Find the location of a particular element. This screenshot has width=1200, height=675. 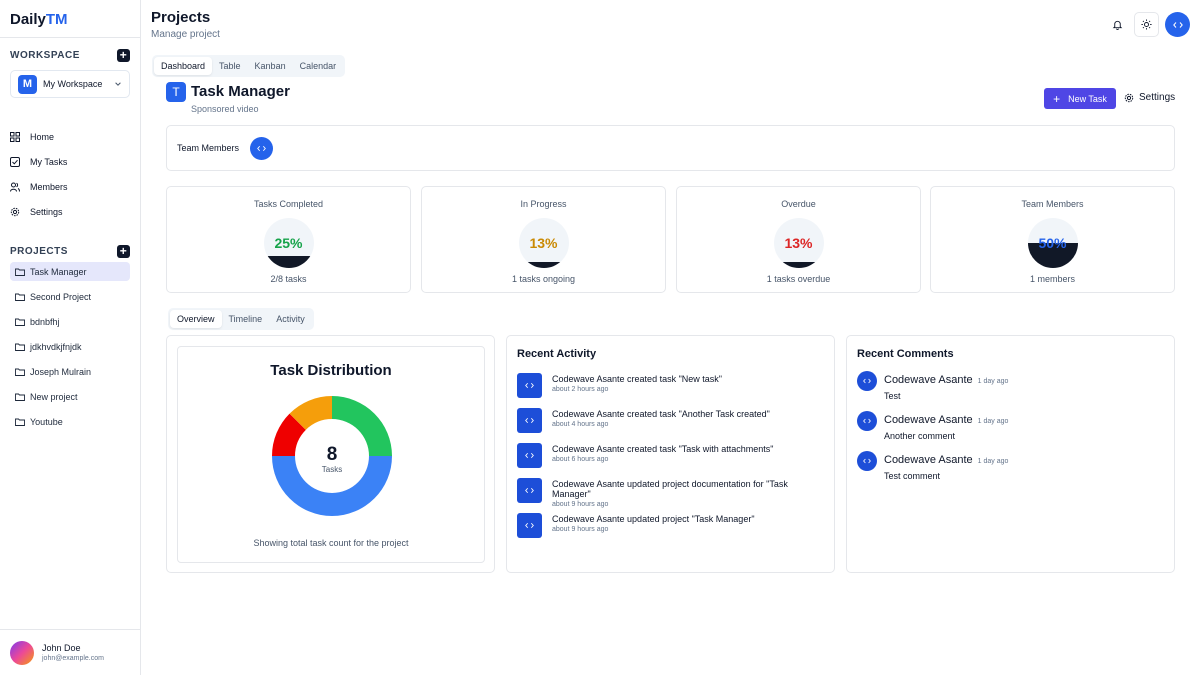

list-item: Codewave Asante 1 day ago Test comment is located at coordinates (1010, 471).